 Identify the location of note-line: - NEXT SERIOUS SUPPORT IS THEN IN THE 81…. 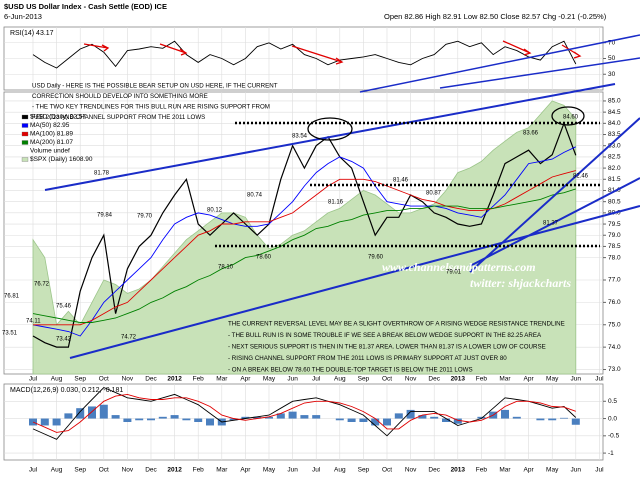
(387, 347).